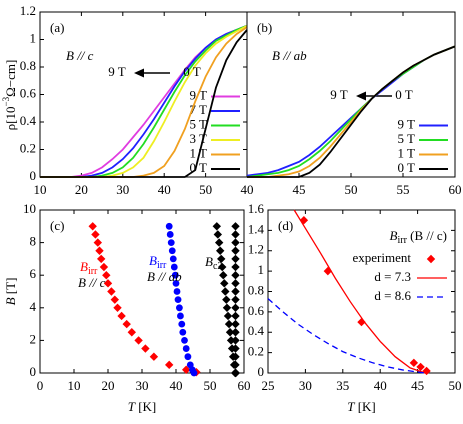  I want to click on legend-title-rest: (B // c), so click(427, 235).